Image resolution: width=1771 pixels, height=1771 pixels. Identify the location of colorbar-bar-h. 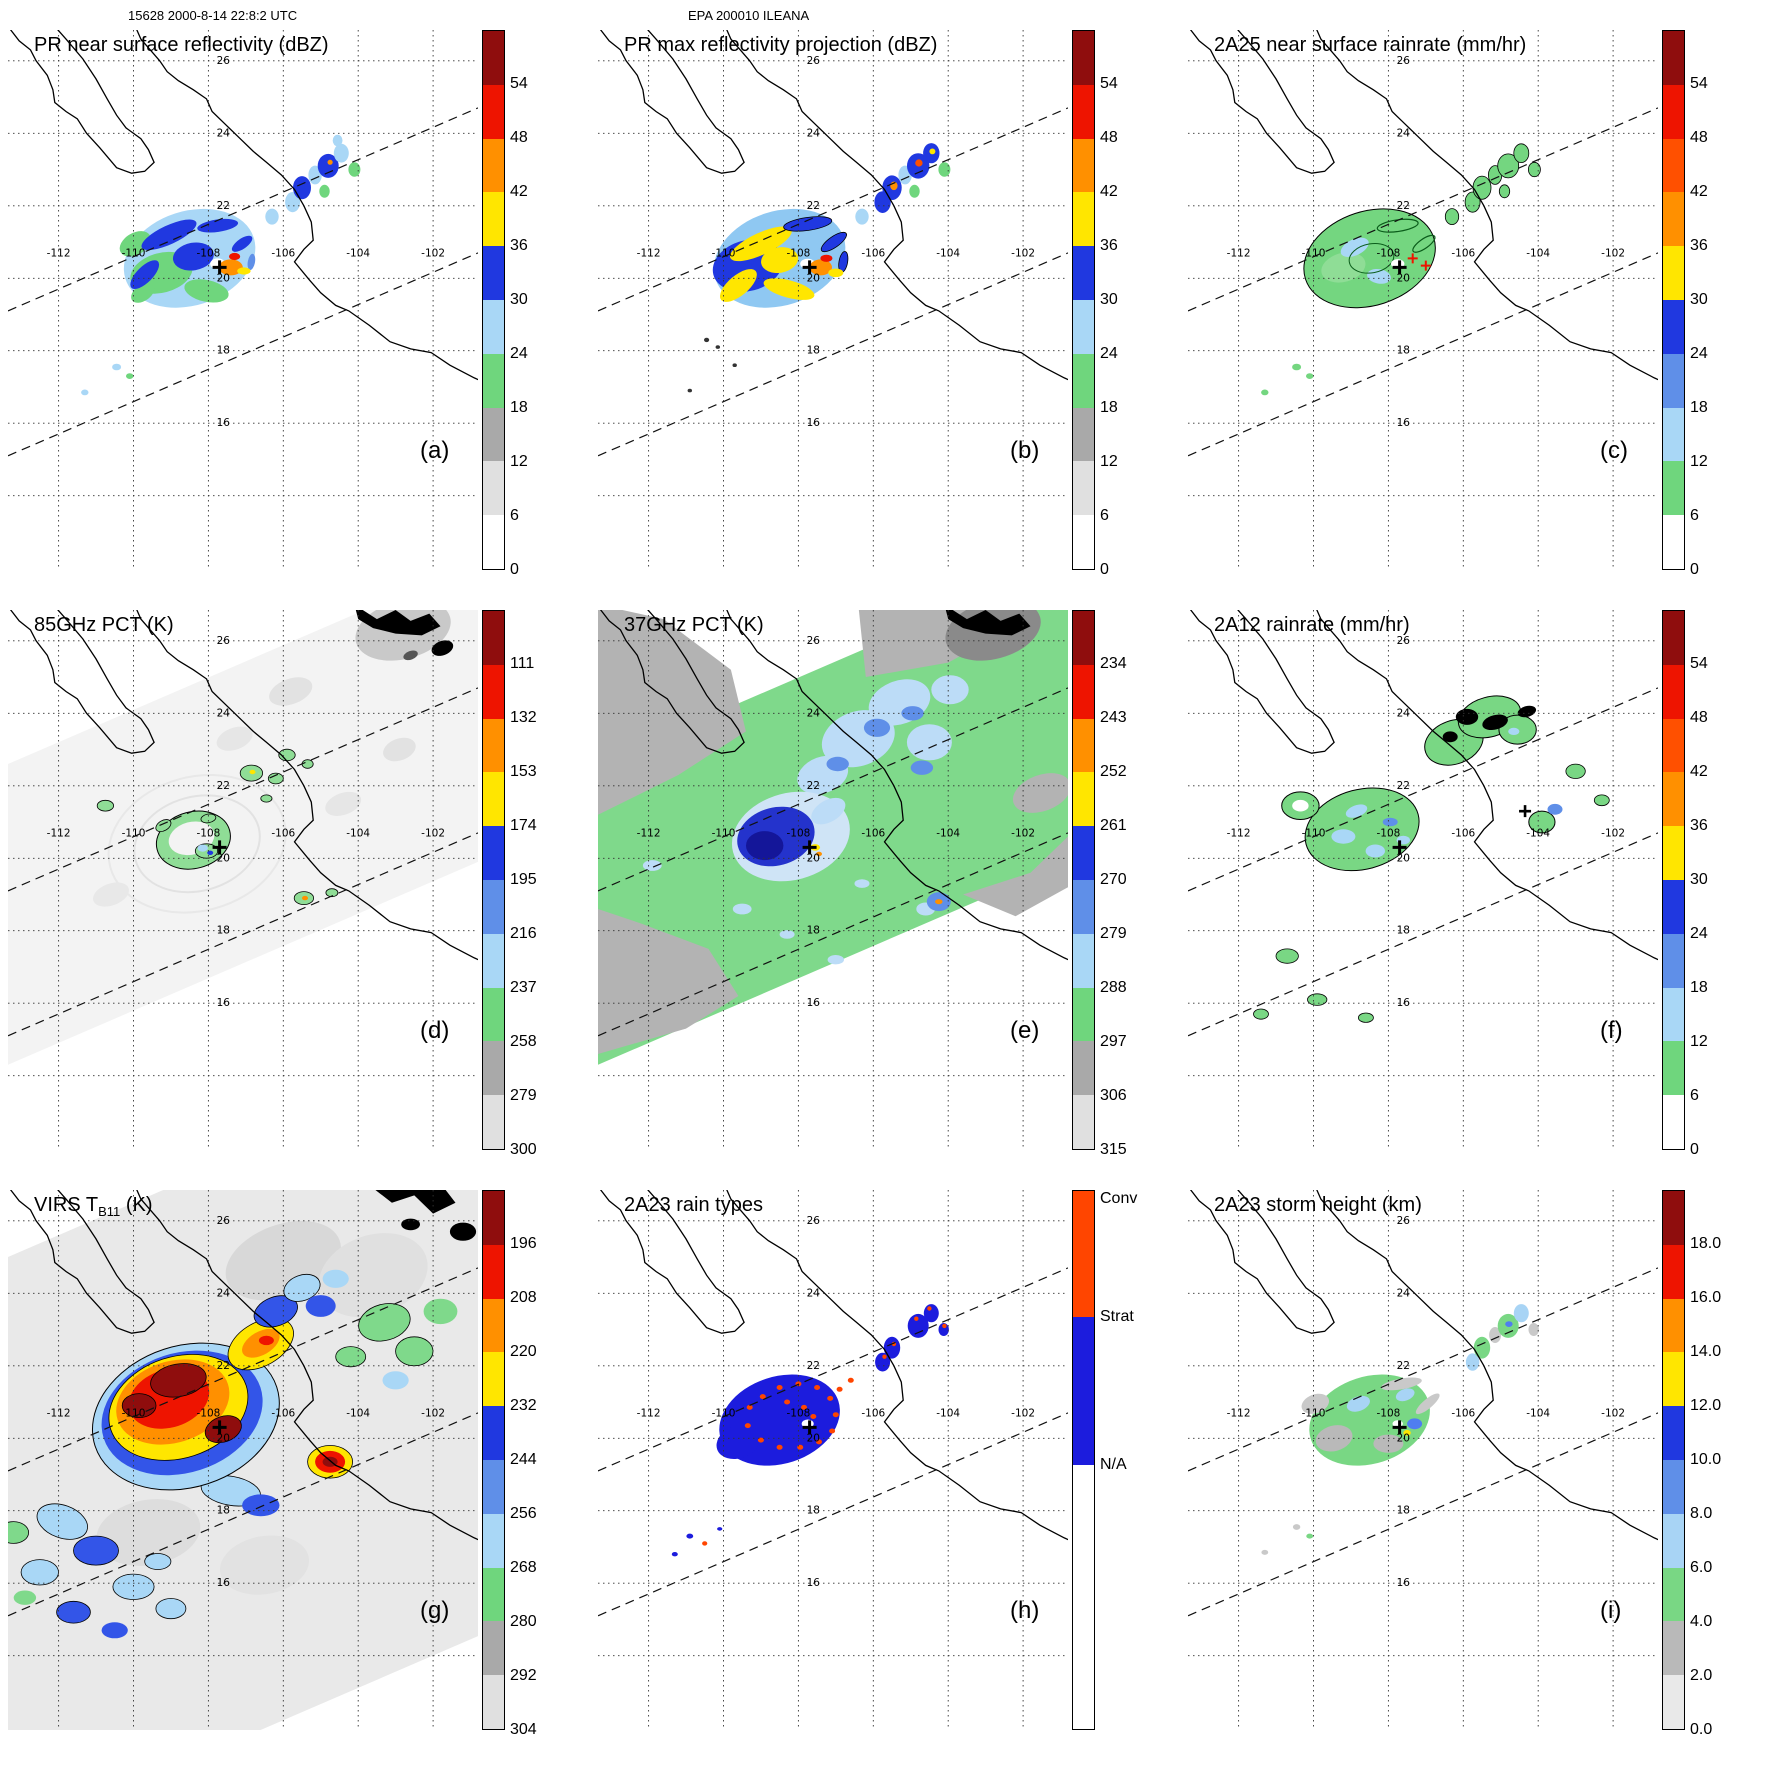
(1083, 1460).